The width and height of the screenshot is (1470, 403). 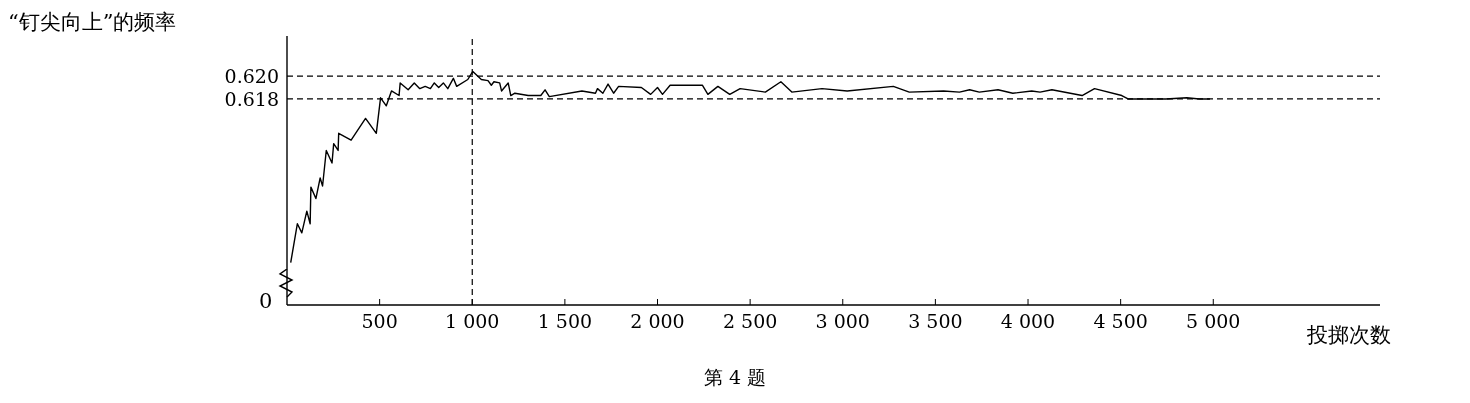 What do you see at coordinates (1120, 321) in the screenshot?
I see `x-tick-label: 4 500` at bounding box center [1120, 321].